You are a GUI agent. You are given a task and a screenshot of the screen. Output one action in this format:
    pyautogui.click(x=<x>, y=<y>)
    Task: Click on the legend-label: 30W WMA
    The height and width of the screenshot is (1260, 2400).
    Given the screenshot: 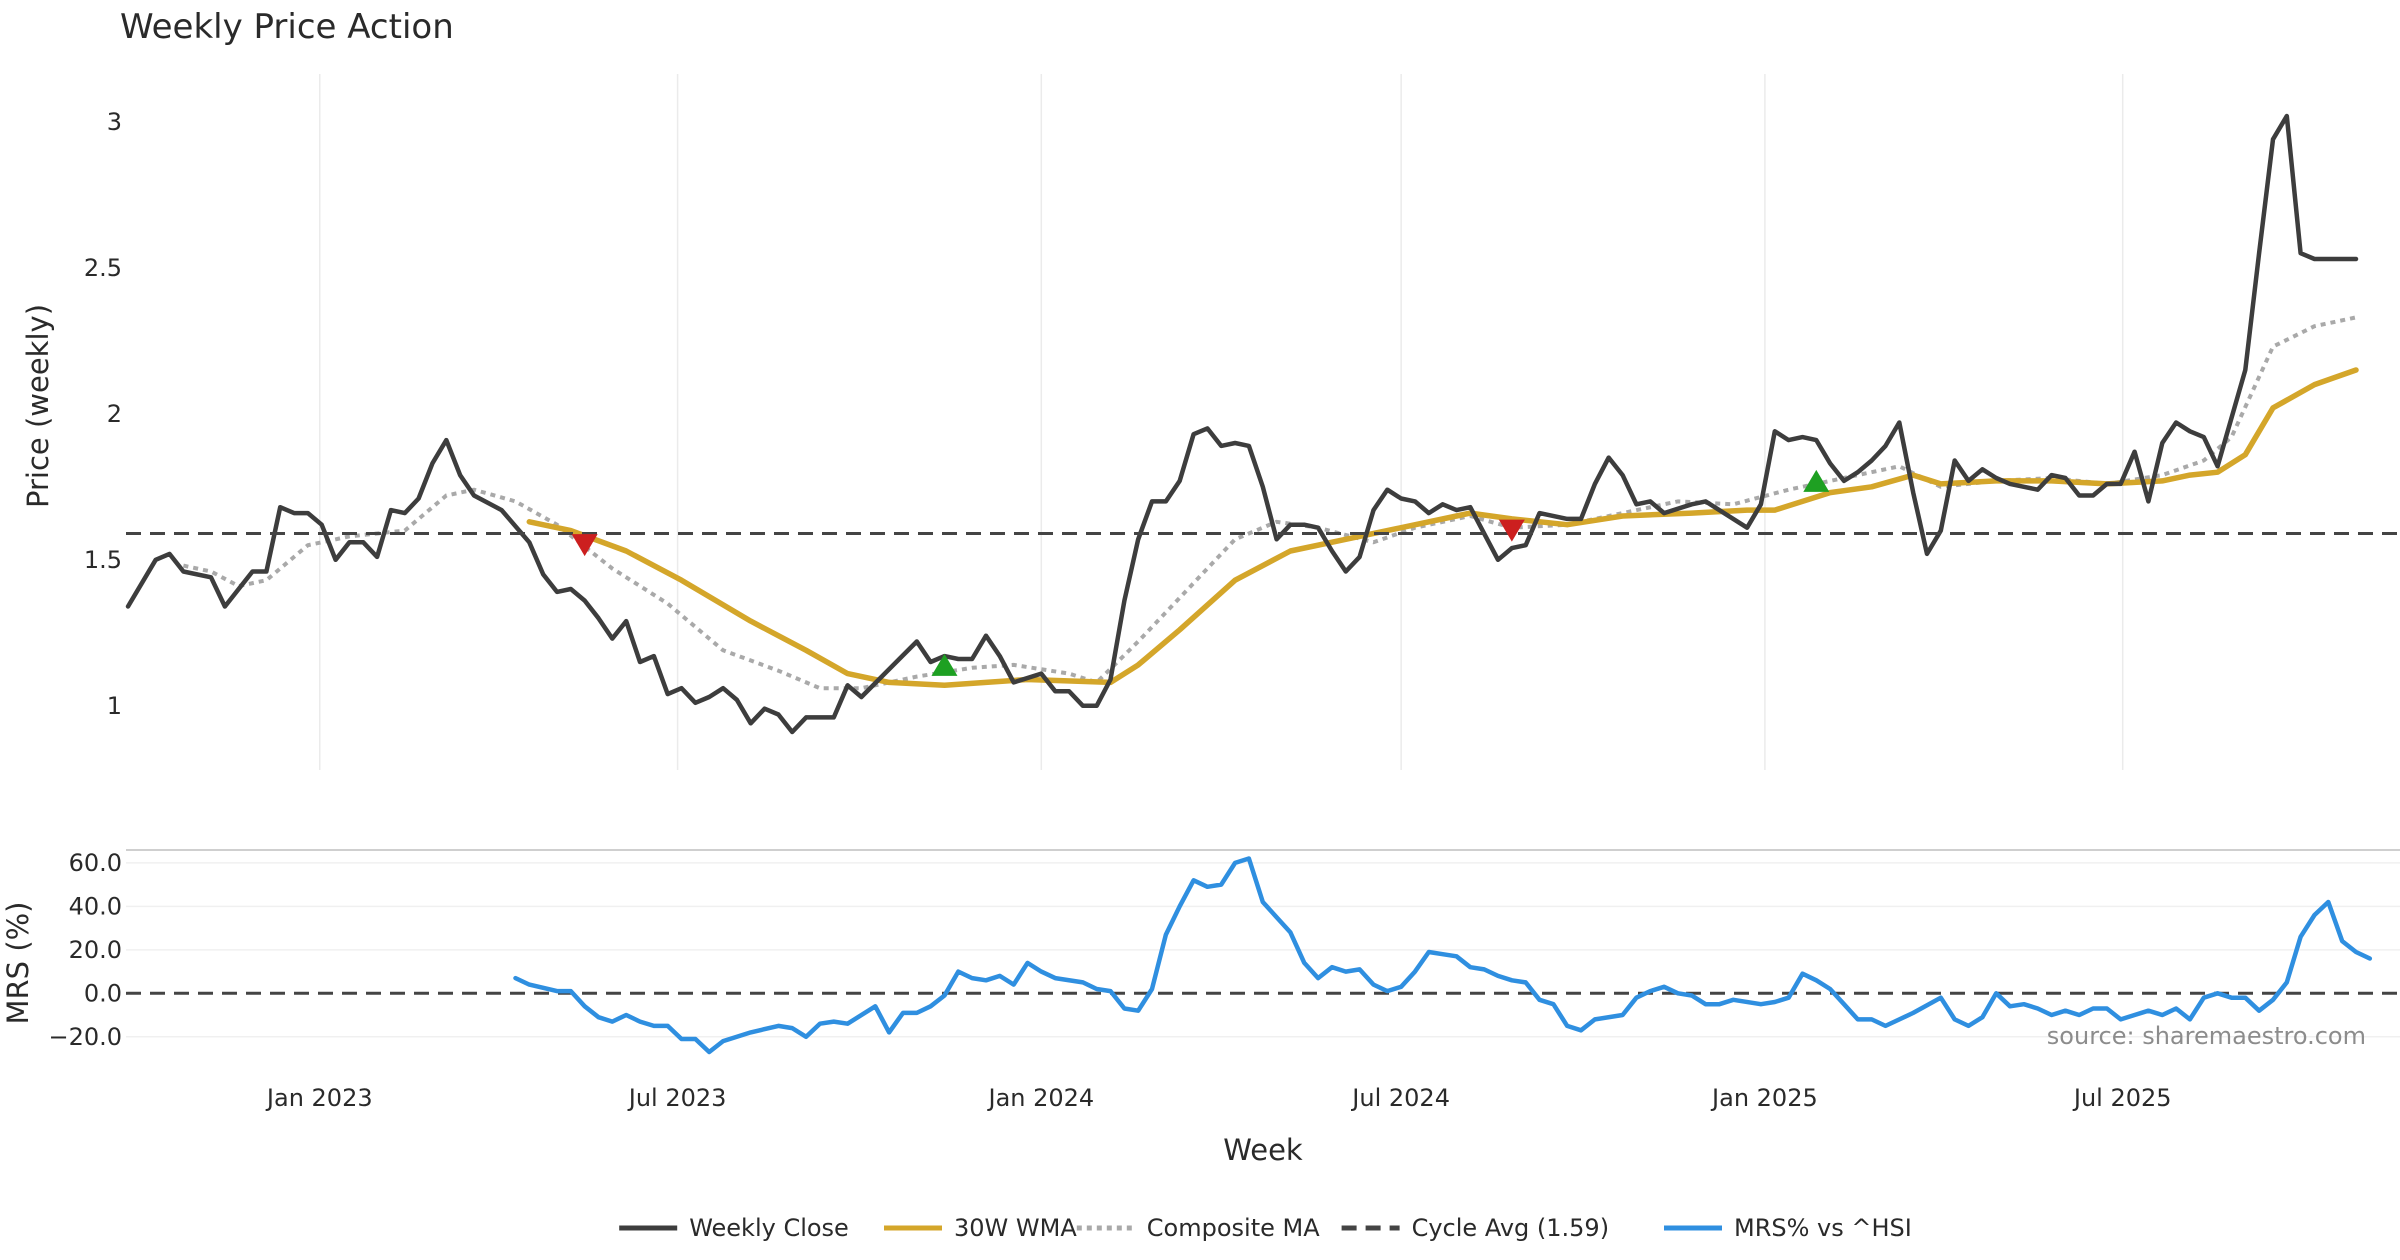 What is the action you would take?
    pyautogui.click(x=1015, y=1228)
    